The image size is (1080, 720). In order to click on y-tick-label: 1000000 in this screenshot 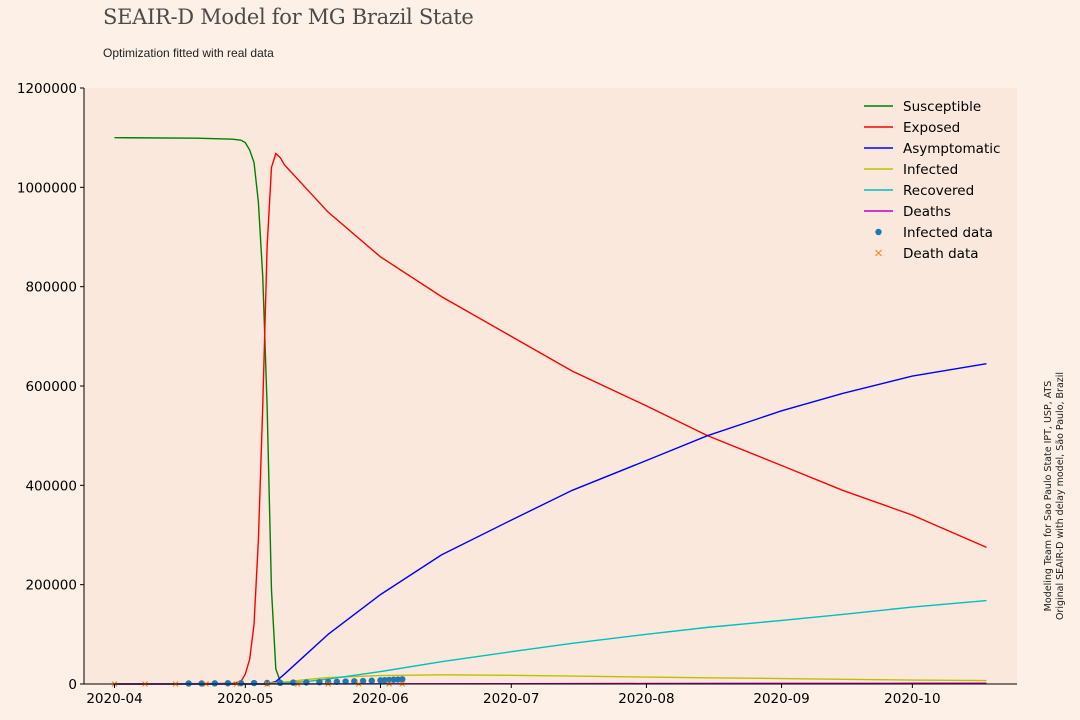, I will do `click(47, 188)`.